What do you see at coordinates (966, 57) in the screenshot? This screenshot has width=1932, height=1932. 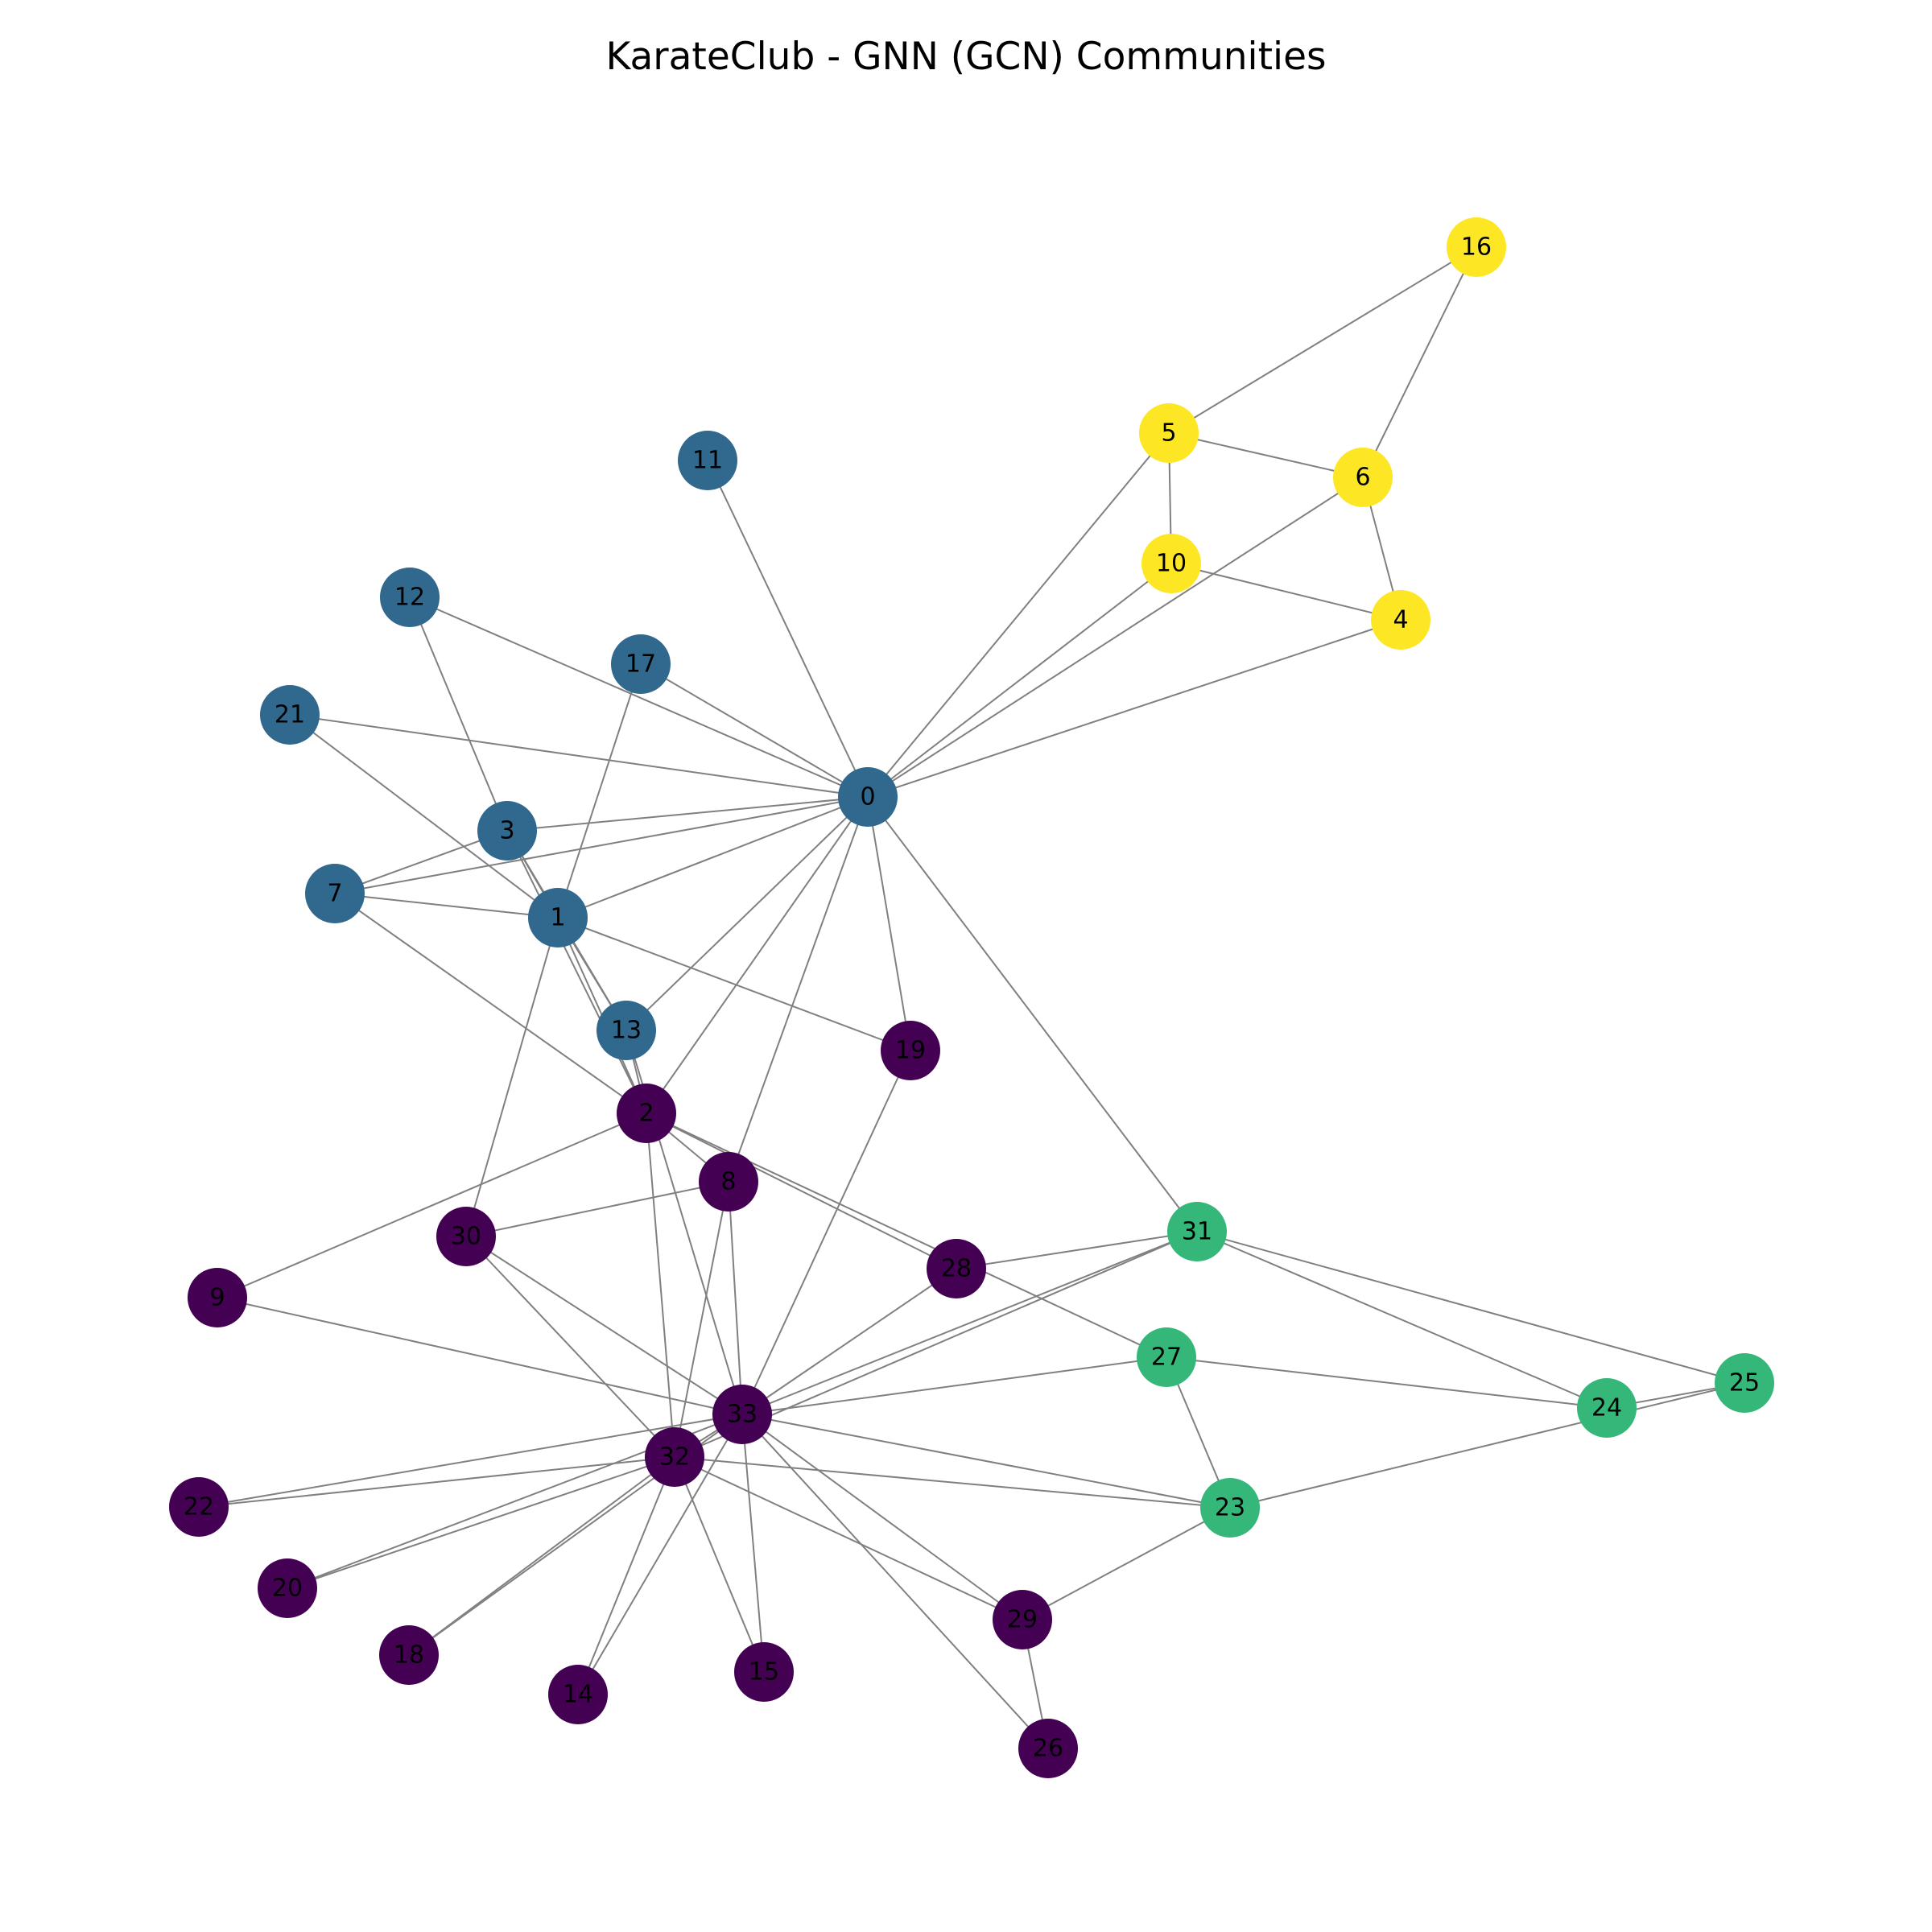 I see `chart-title: KarateClub - GNN (GCN) Communities` at bounding box center [966, 57].